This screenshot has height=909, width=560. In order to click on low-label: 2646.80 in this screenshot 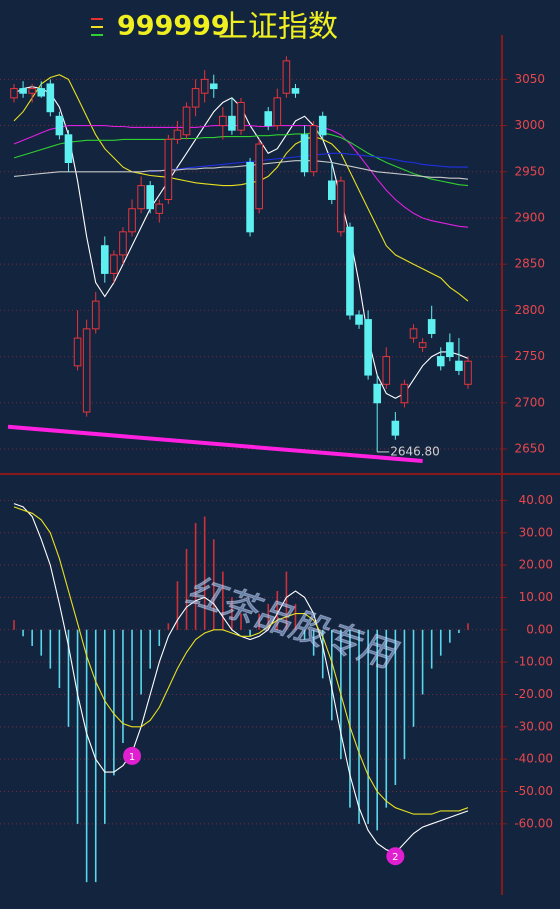, I will do `click(415, 451)`.